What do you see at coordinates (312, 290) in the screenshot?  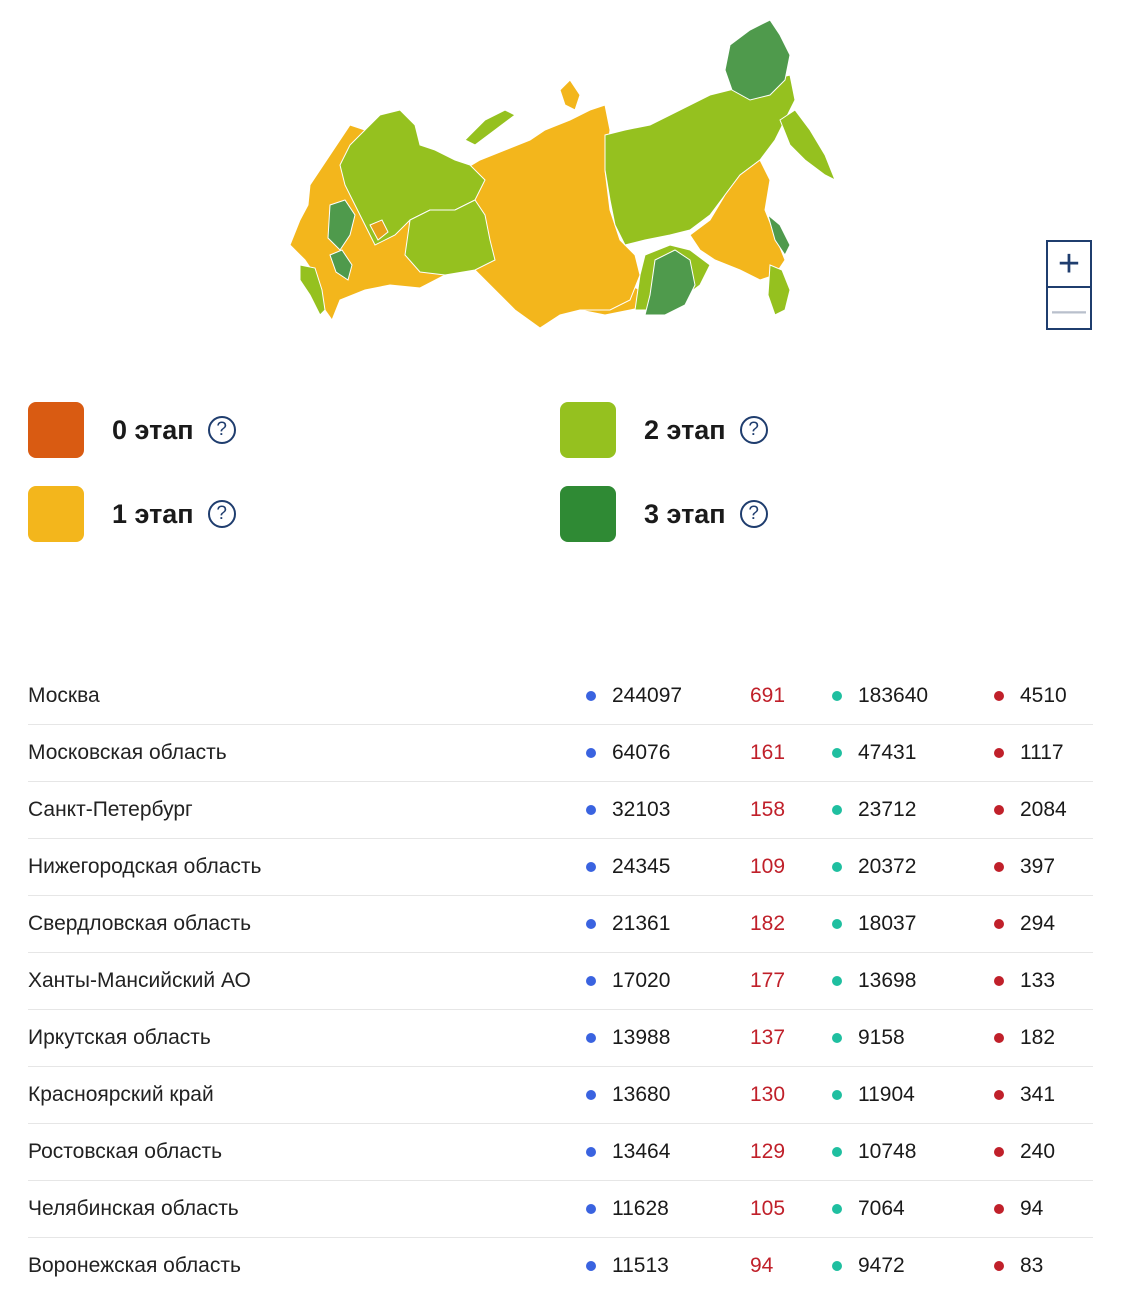 I see `map-region-caucasus` at bounding box center [312, 290].